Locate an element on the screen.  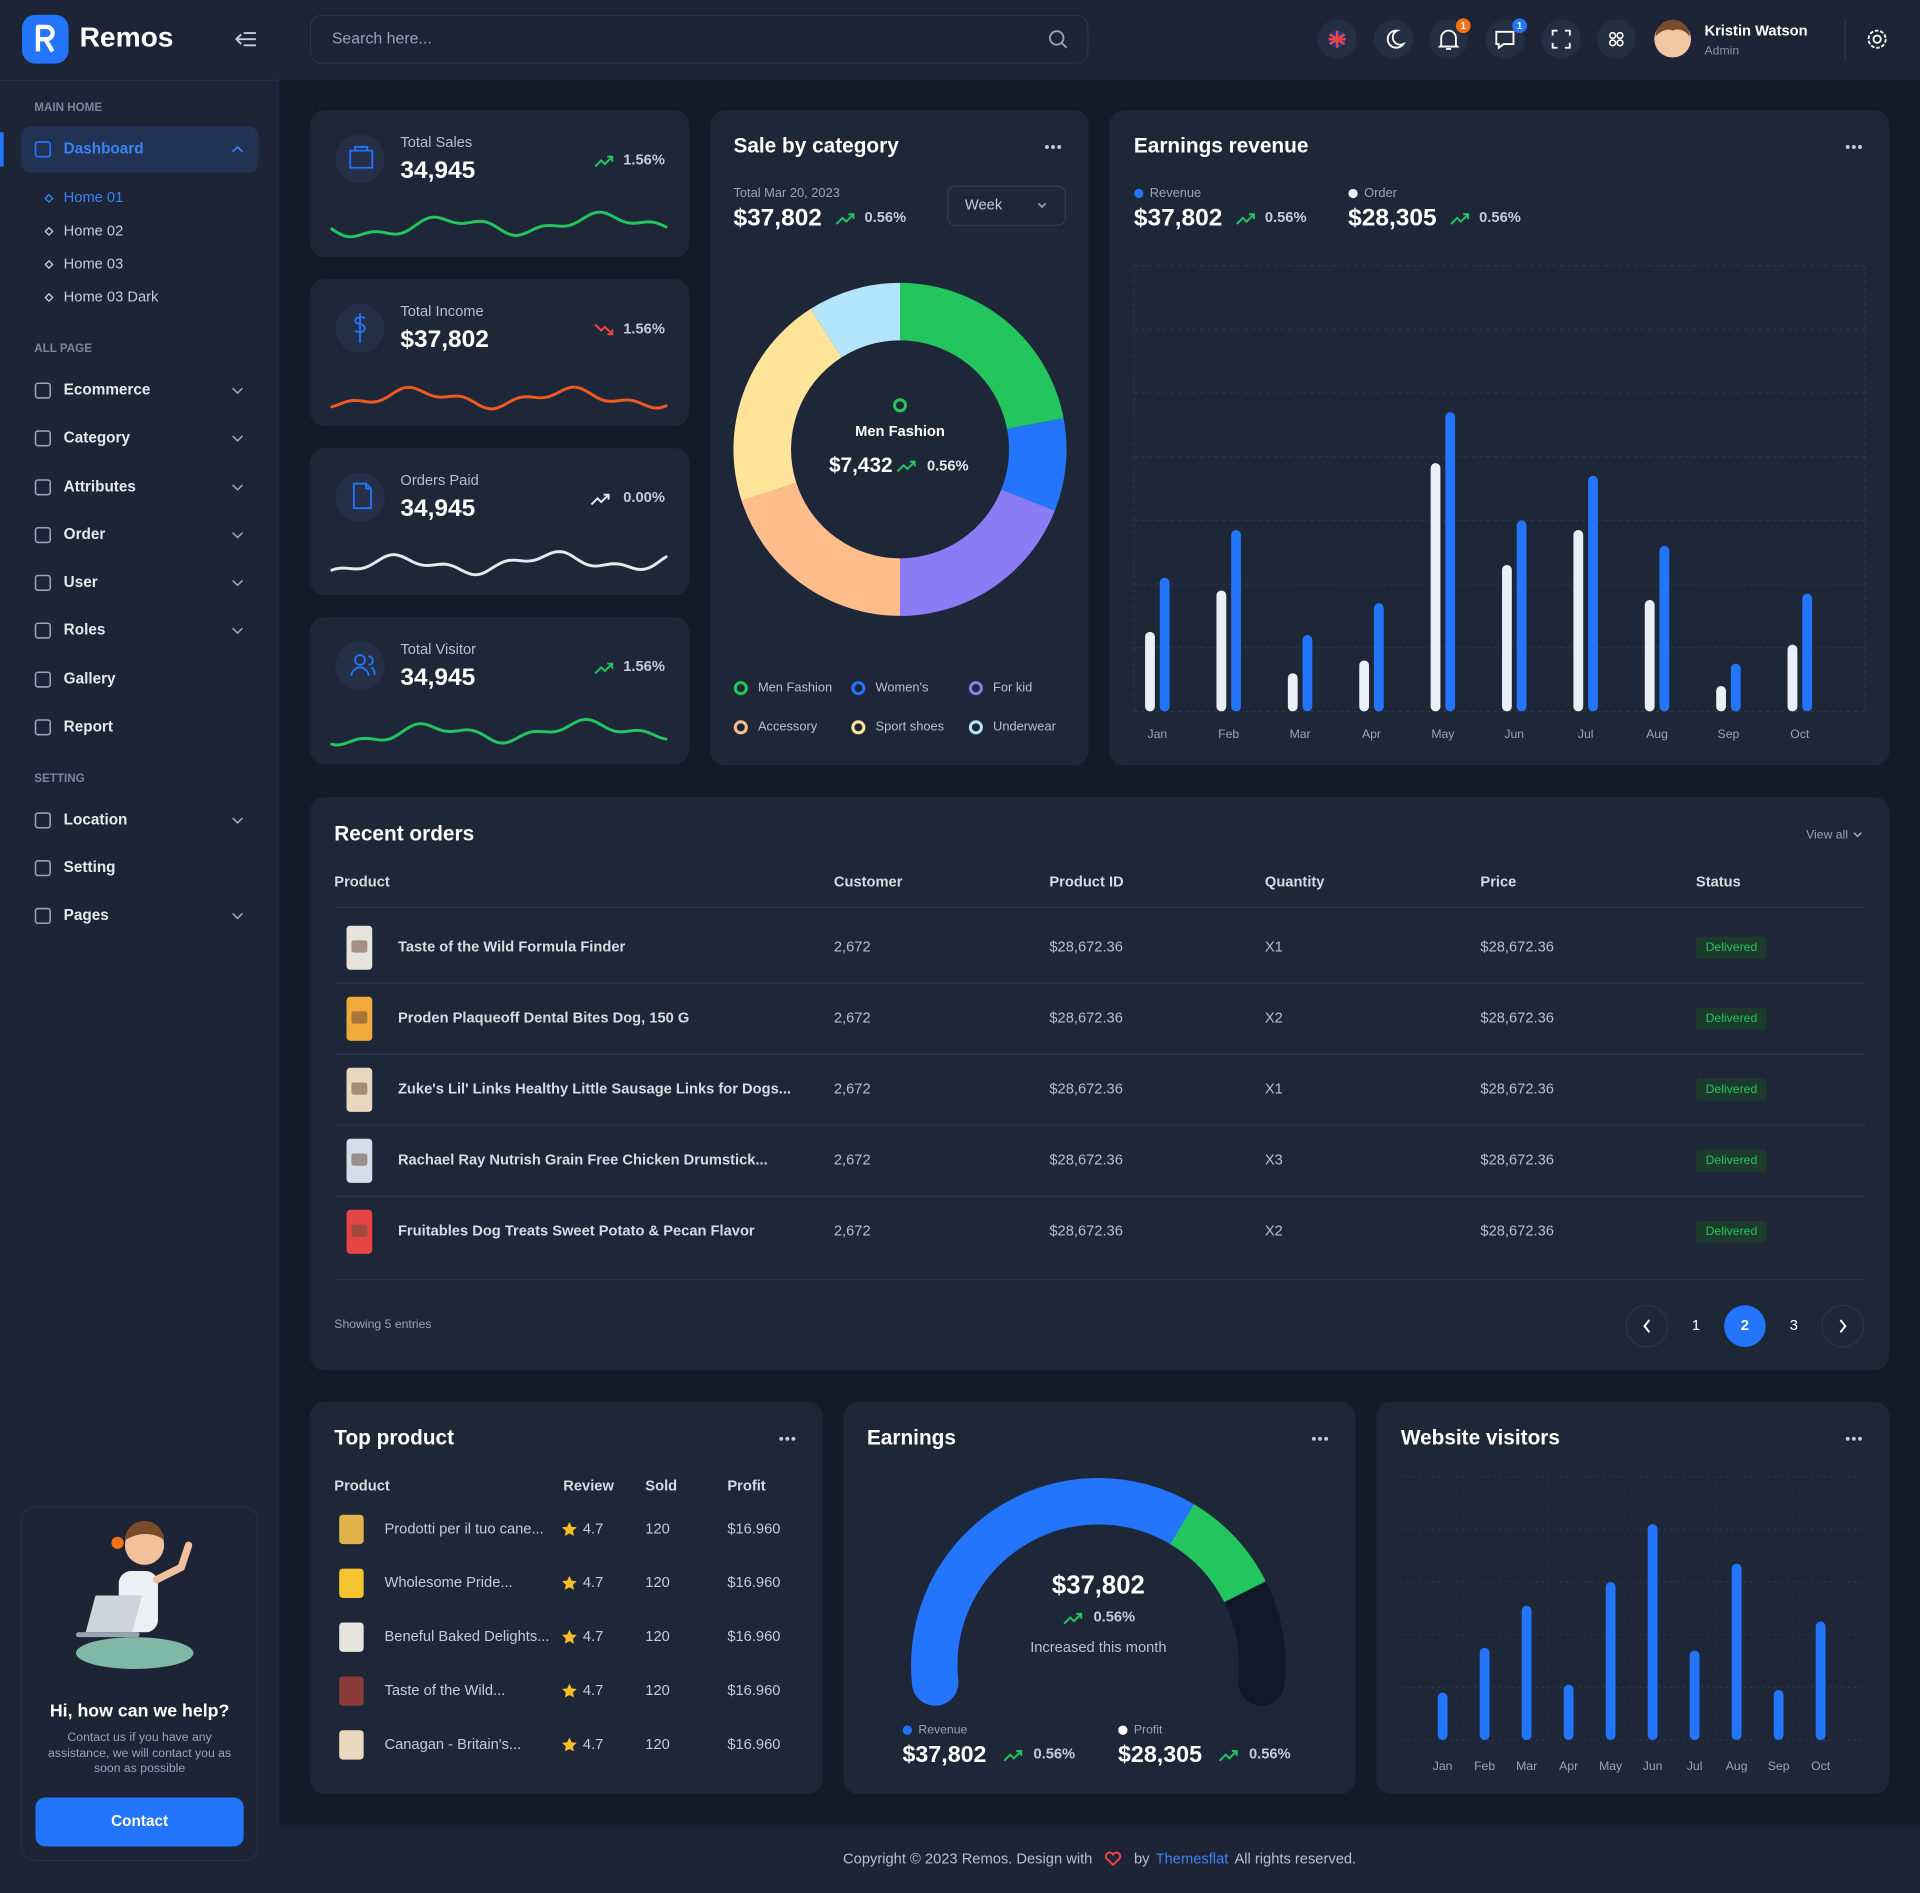
page-number: 2 is located at coordinates (1745, 1326).